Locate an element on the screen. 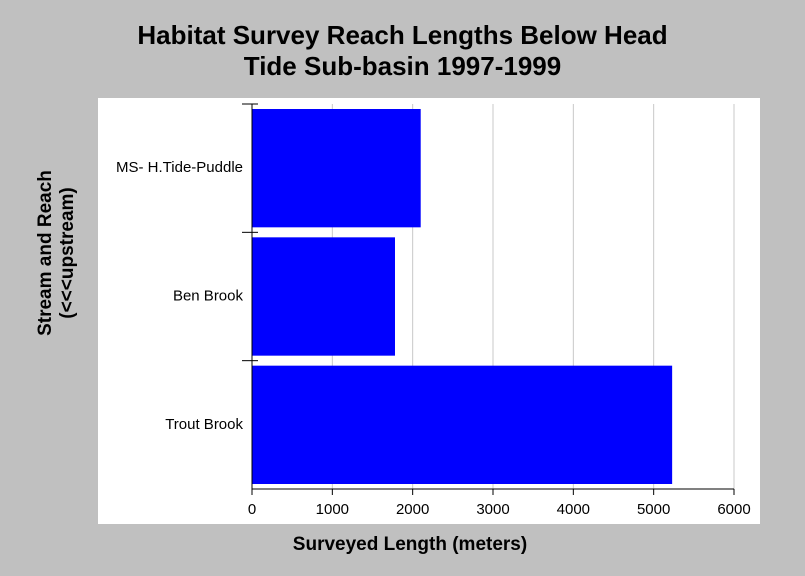  chart-title-line-2: Tide Sub-basin 1997-1999 is located at coordinates (402, 66).